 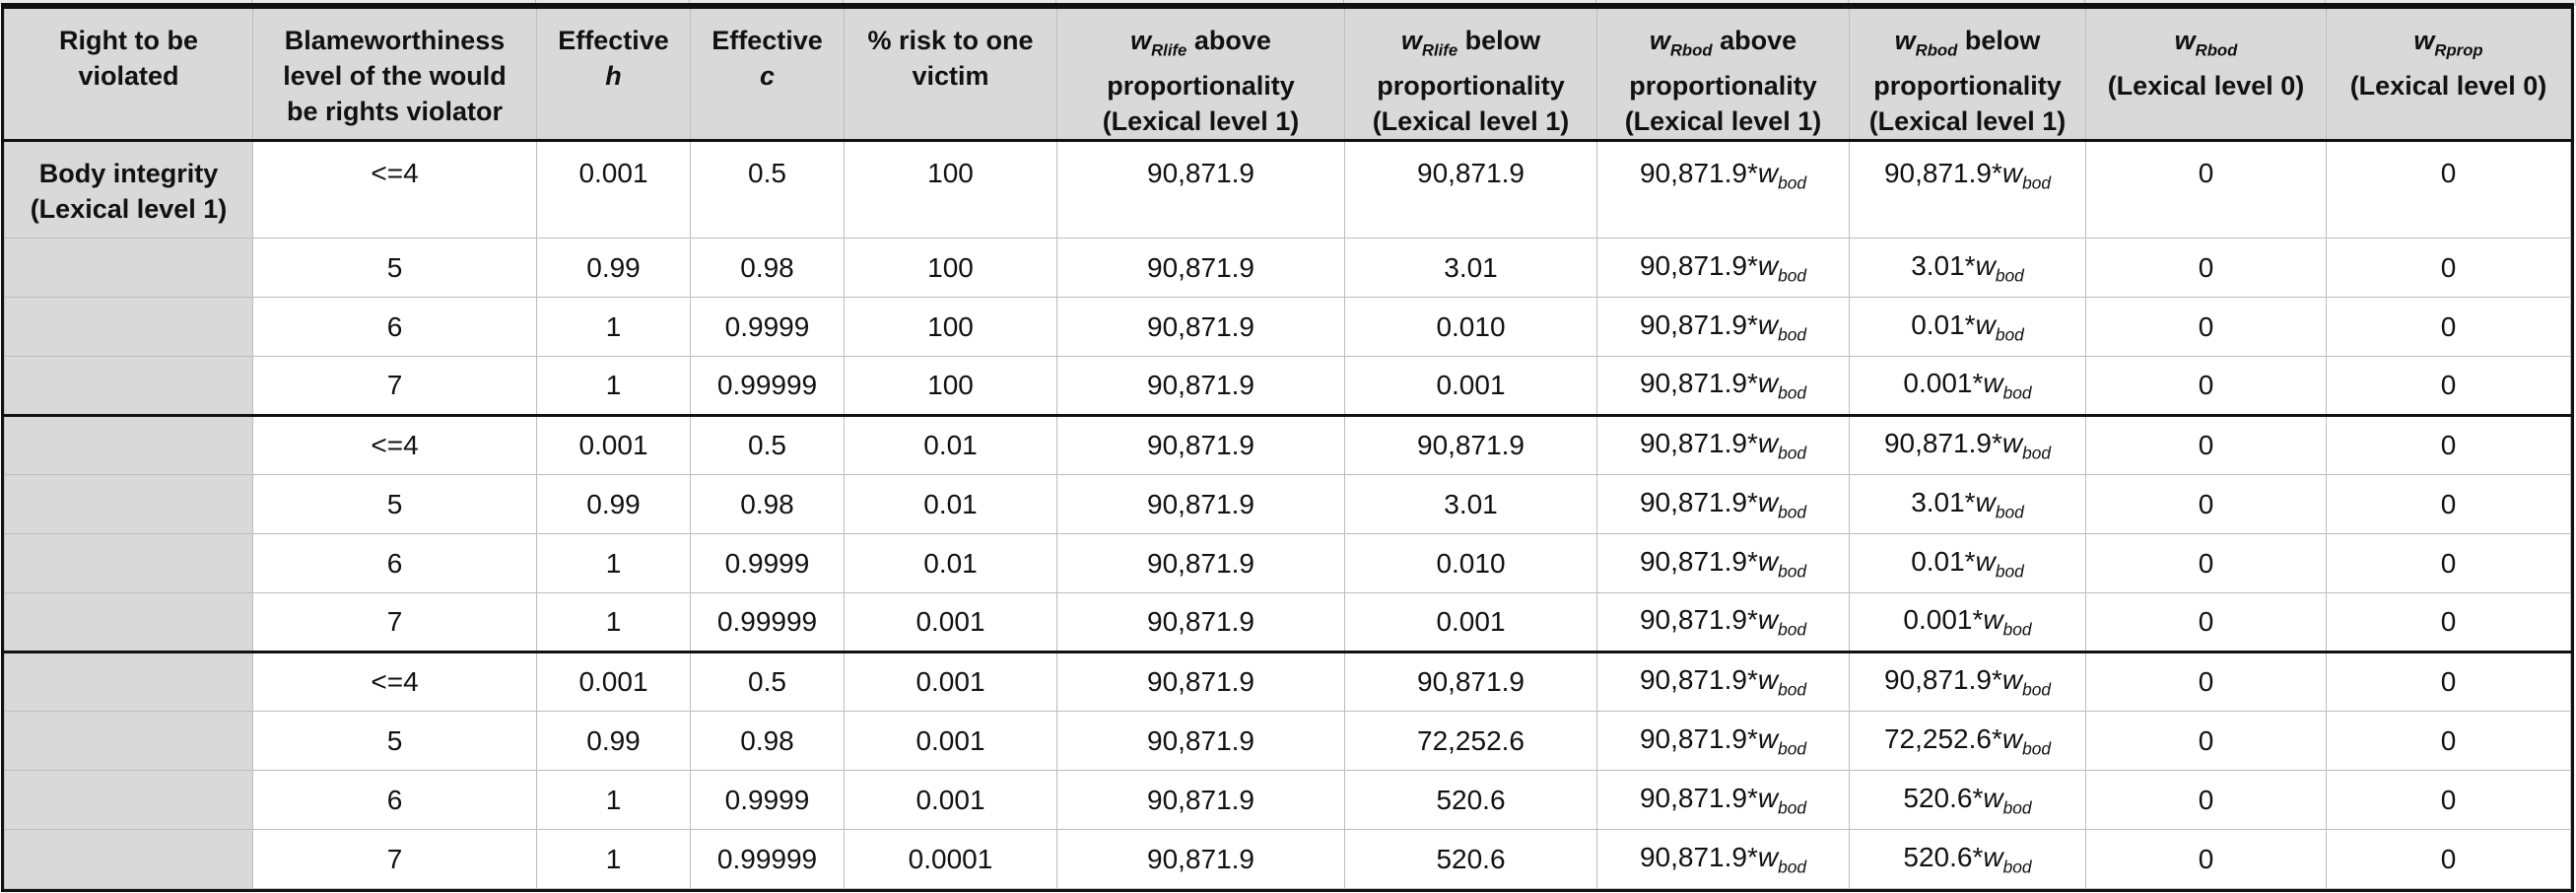 What do you see at coordinates (767, 564) in the screenshot?
I see `table-cell: 0.9999` at bounding box center [767, 564].